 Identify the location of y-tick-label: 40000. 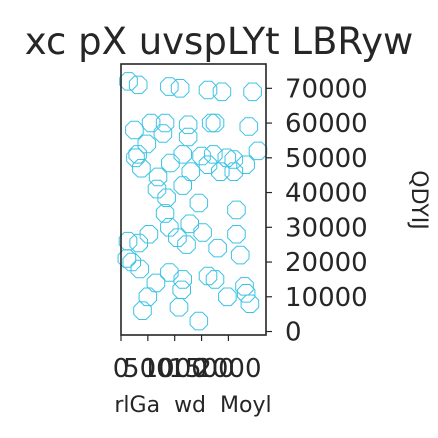
(326, 194).